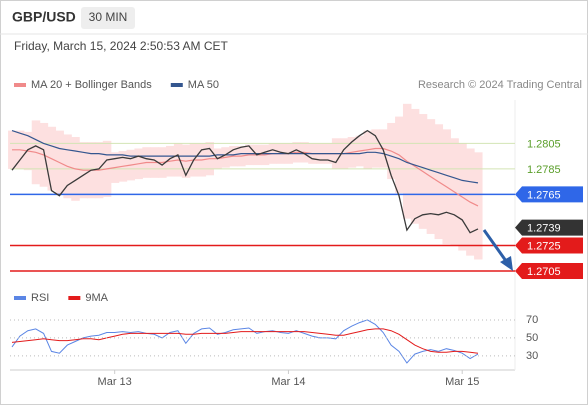 This screenshot has width=588, height=405. What do you see at coordinates (121, 46) in the screenshot?
I see `timestamp: Friday, March 15, 2024 2:50:53 AM CET` at bounding box center [121, 46].